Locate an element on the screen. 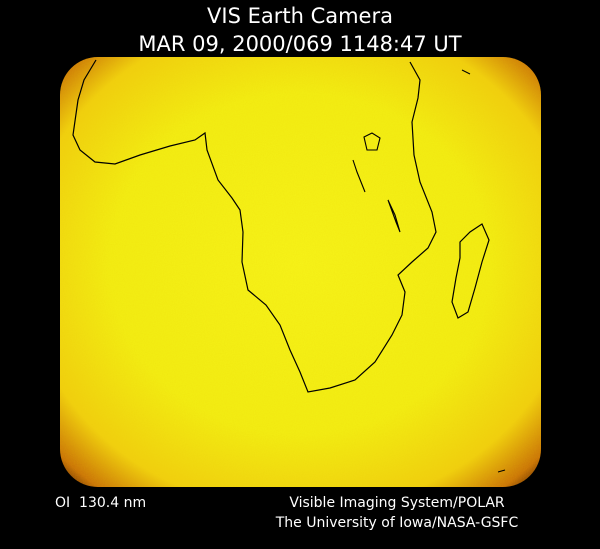  credit-line: The University of Iowa/NASA-GSFC is located at coordinates (397, 523).